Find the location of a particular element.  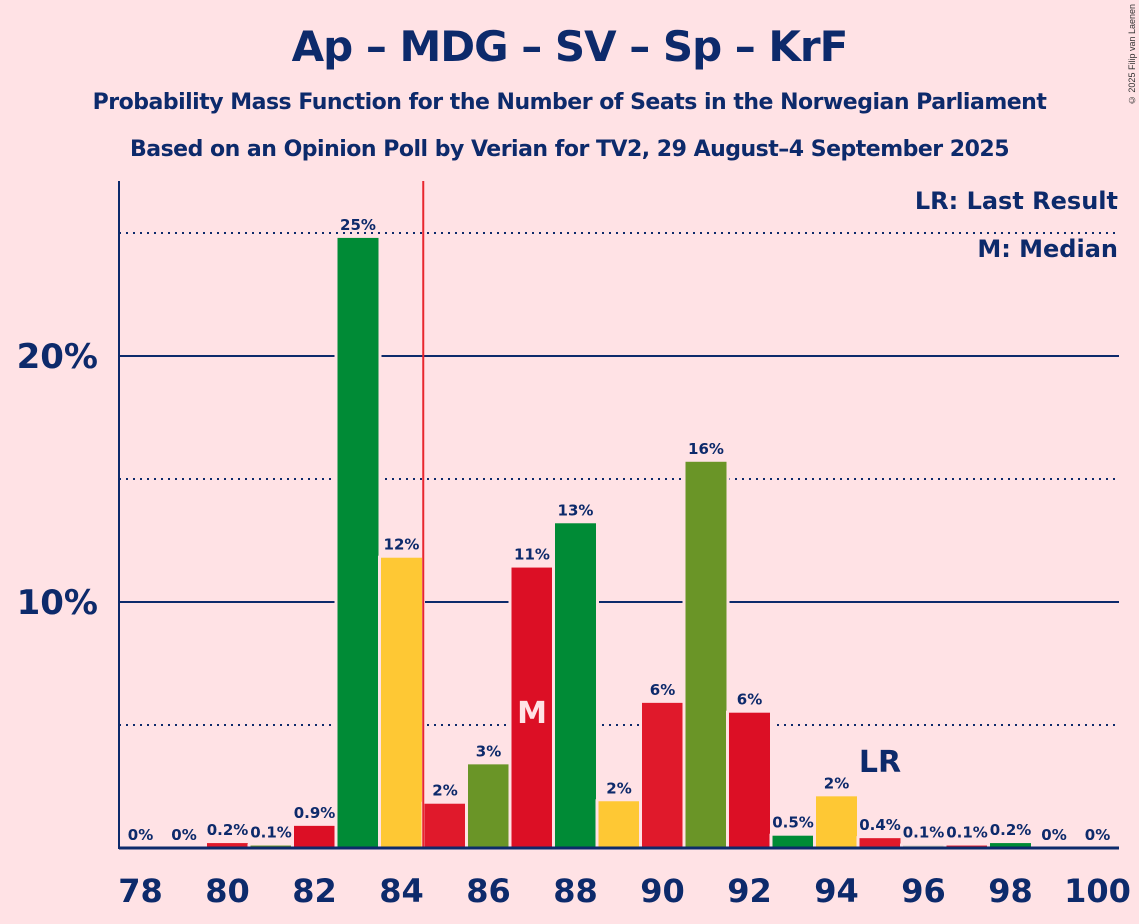

y-tick-label: 20% is located at coordinates (57, 357).